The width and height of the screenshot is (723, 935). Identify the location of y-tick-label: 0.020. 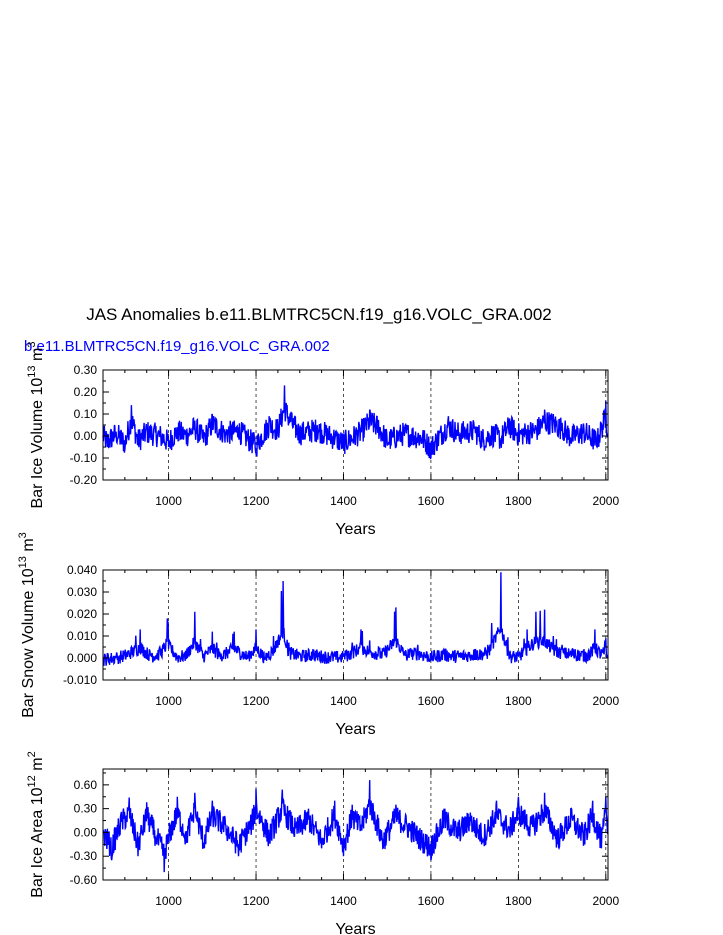
(82, 614).